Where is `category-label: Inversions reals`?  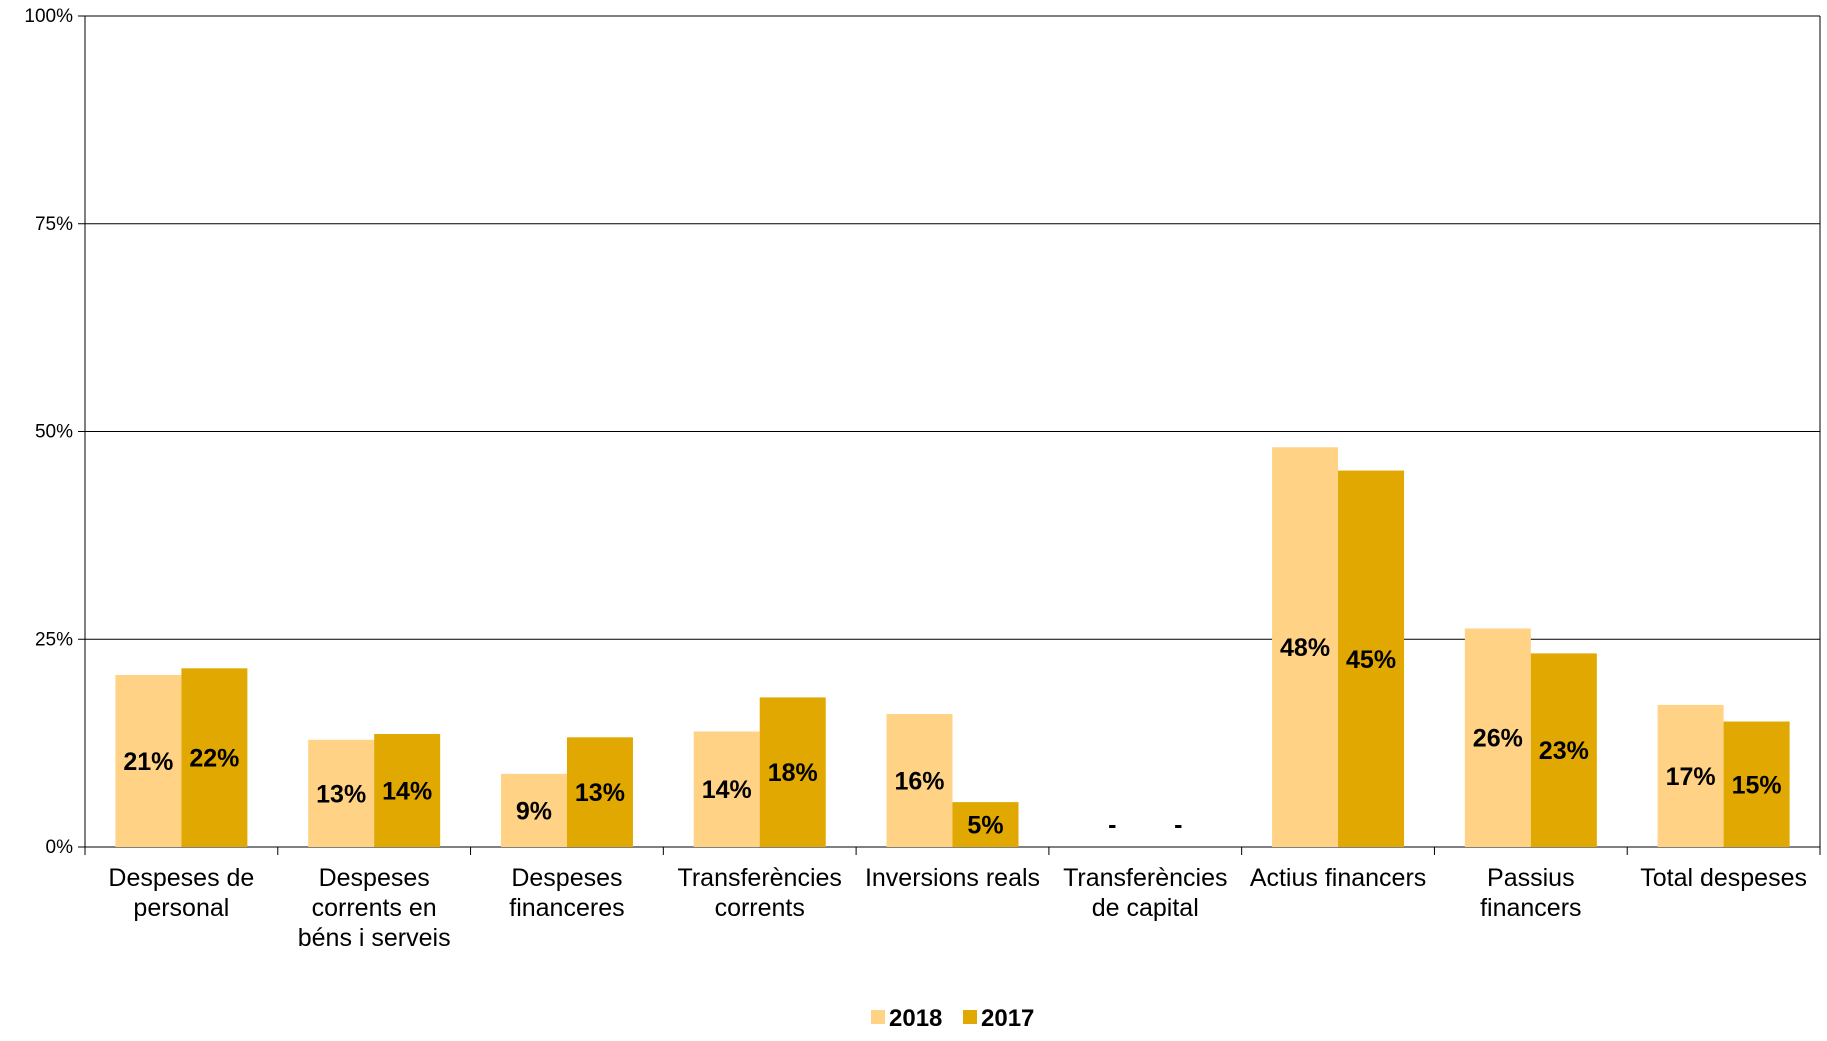
category-label: Inversions reals is located at coordinates (952, 878).